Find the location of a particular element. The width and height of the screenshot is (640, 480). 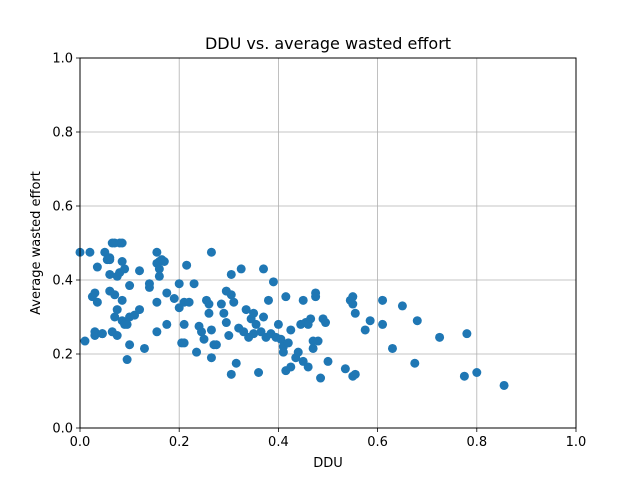

x-axis-label: DDU is located at coordinates (328, 463).